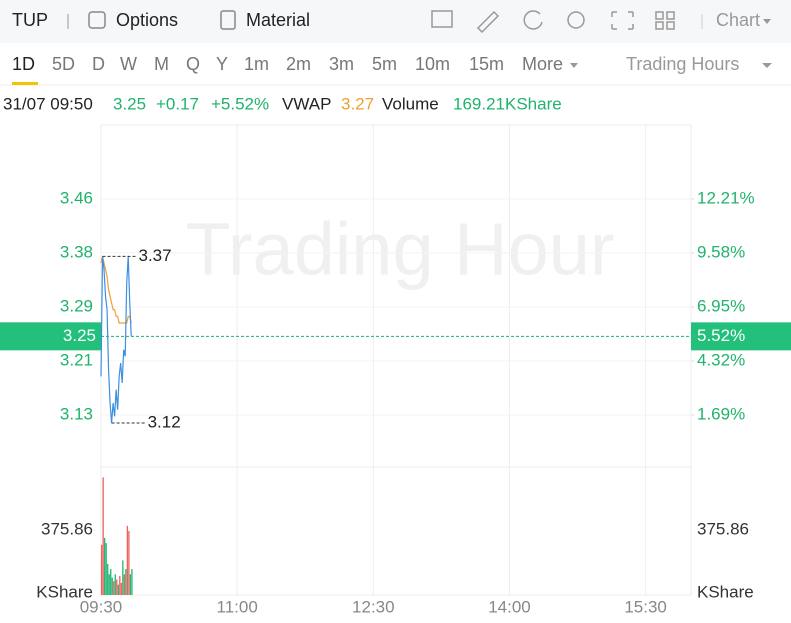  What do you see at coordinates (128, 64) in the screenshot?
I see `tab: W` at bounding box center [128, 64].